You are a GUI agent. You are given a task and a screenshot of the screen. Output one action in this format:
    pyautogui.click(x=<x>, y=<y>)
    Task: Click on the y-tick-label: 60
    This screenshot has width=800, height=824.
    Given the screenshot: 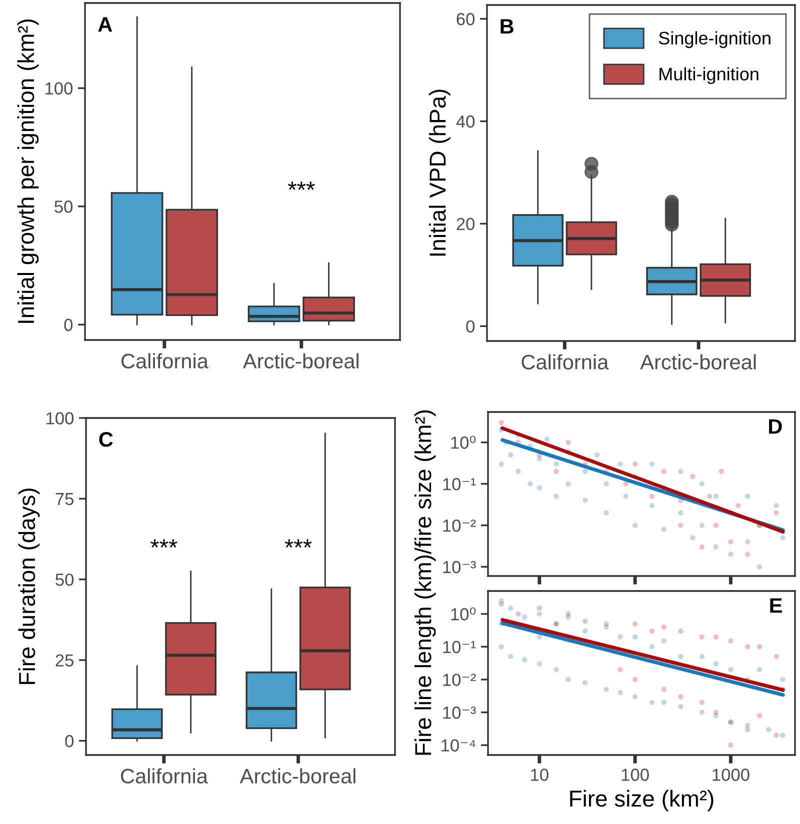 What is the action you would take?
    pyautogui.click(x=465, y=19)
    